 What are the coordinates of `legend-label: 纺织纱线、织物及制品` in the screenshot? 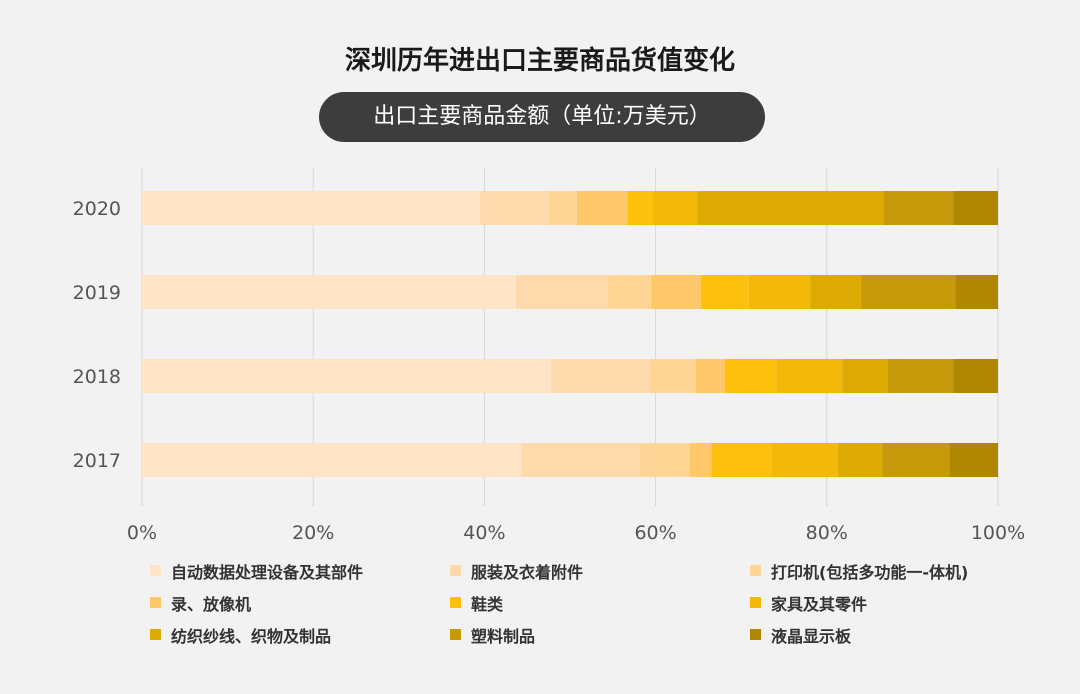 It's located at (251, 636).